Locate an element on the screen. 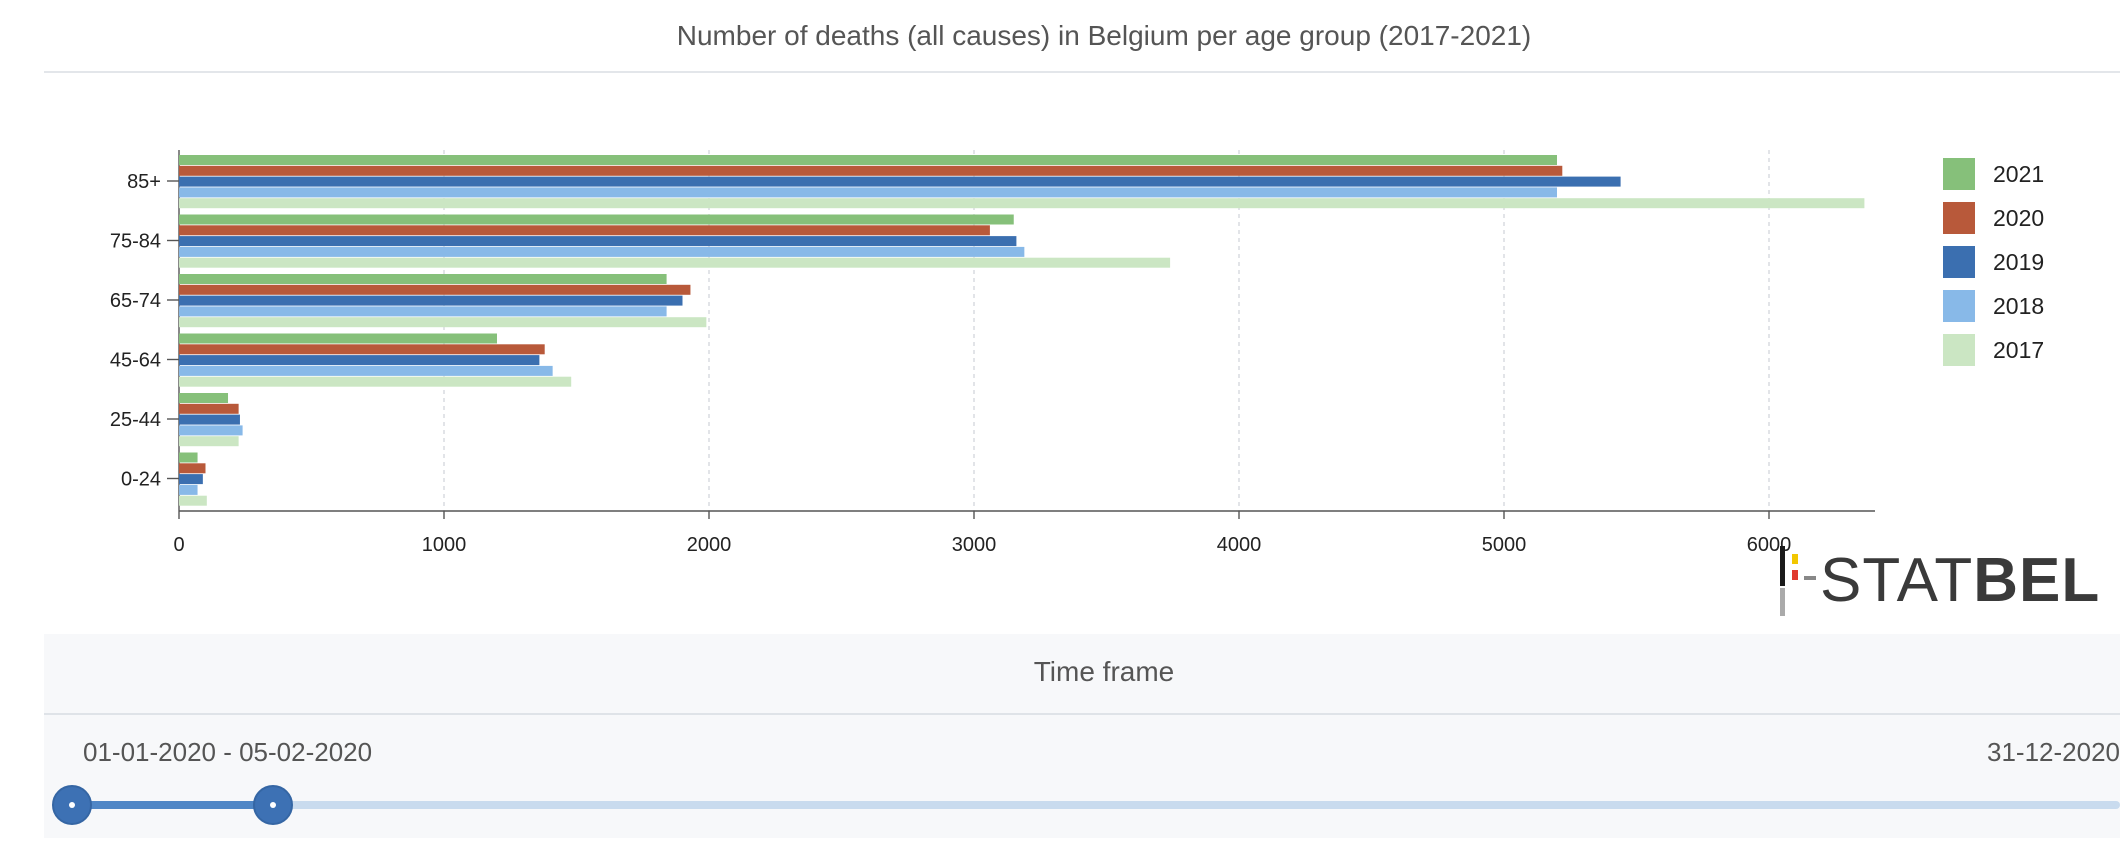 Image resolution: width=2120 pixels, height=852 pixels. x-tick-label: 1000 is located at coordinates (444, 545).